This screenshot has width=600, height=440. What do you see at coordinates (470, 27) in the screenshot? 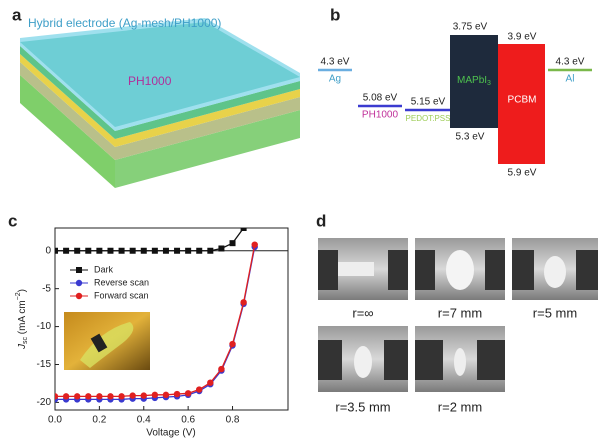
I see `energy-label: 3.75 eV` at bounding box center [470, 27].